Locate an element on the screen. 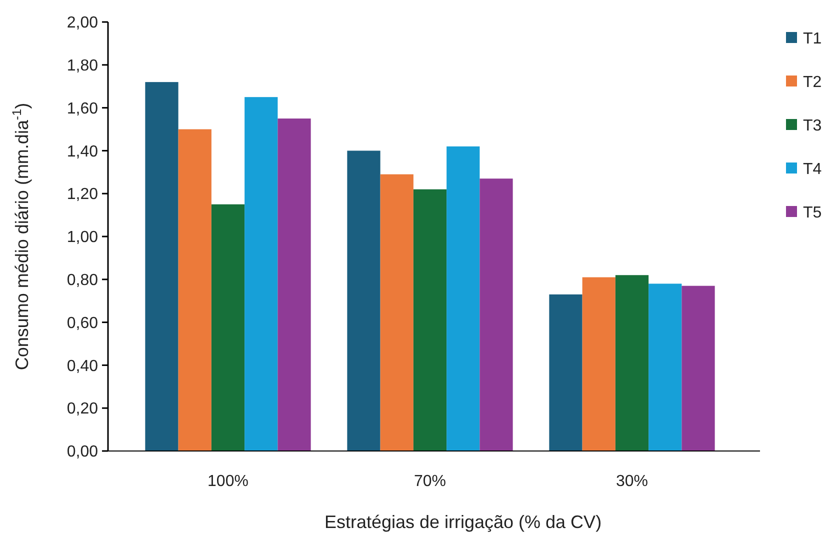 The height and width of the screenshot is (533, 829). legend-label: T2 is located at coordinates (812, 83).